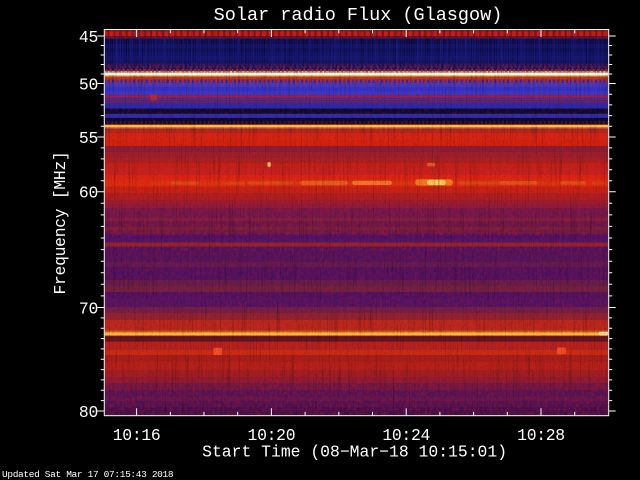  What do you see at coordinates (354, 452) in the screenshot?
I see `svg-text:Start Time (08−Mar−18 10:15:01: Start Time (08−Mar−18 10:15:01)` at bounding box center [354, 452].